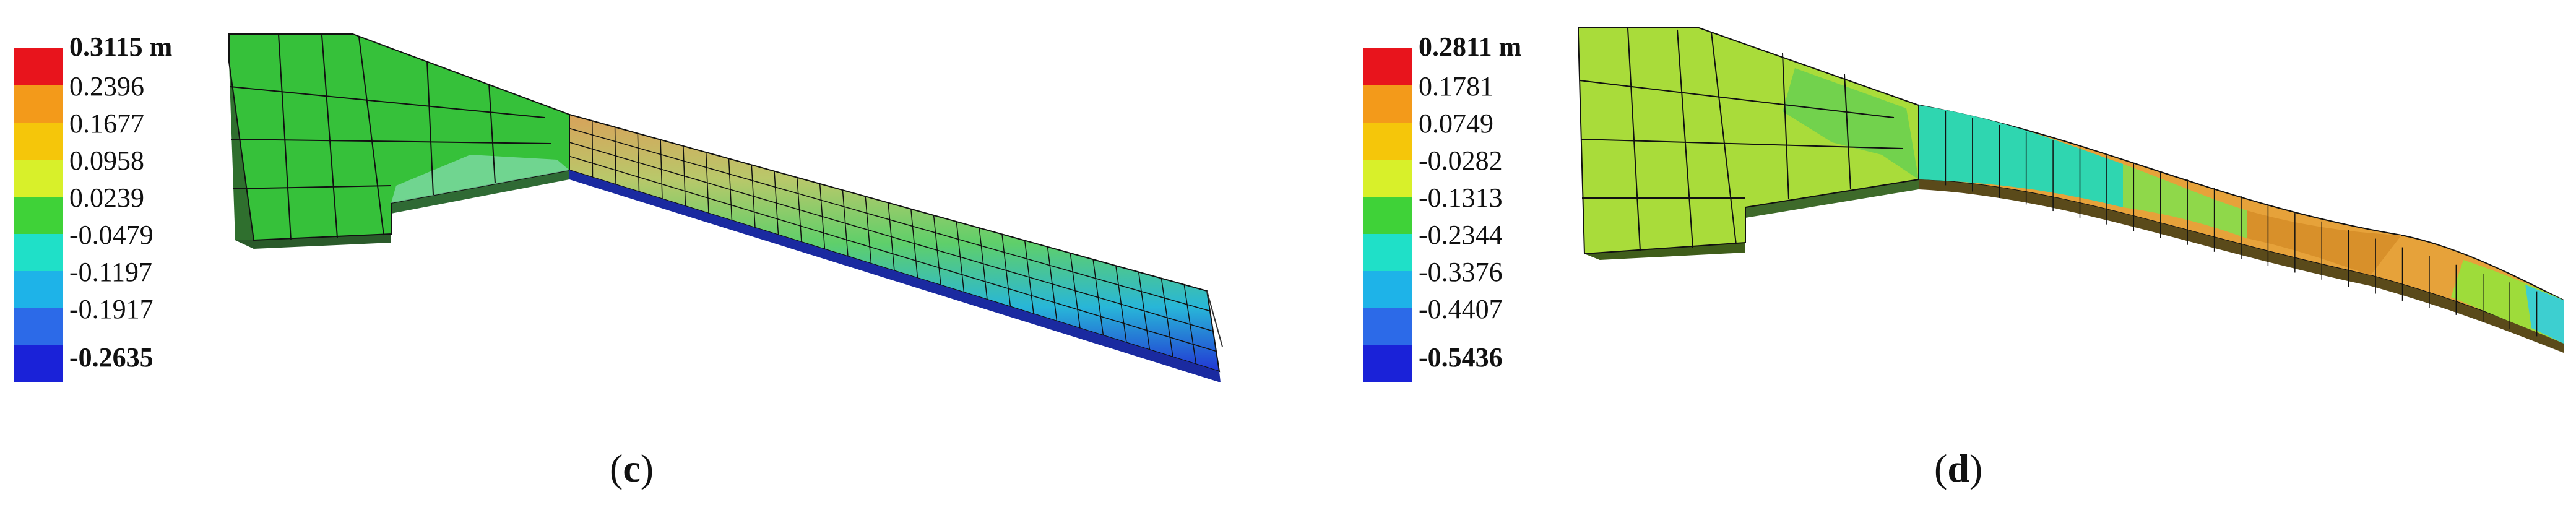 The height and width of the screenshot is (510, 2576). What do you see at coordinates (1456, 123) in the screenshot?
I see `legend-label: 0.0749` at bounding box center [1456, 123].